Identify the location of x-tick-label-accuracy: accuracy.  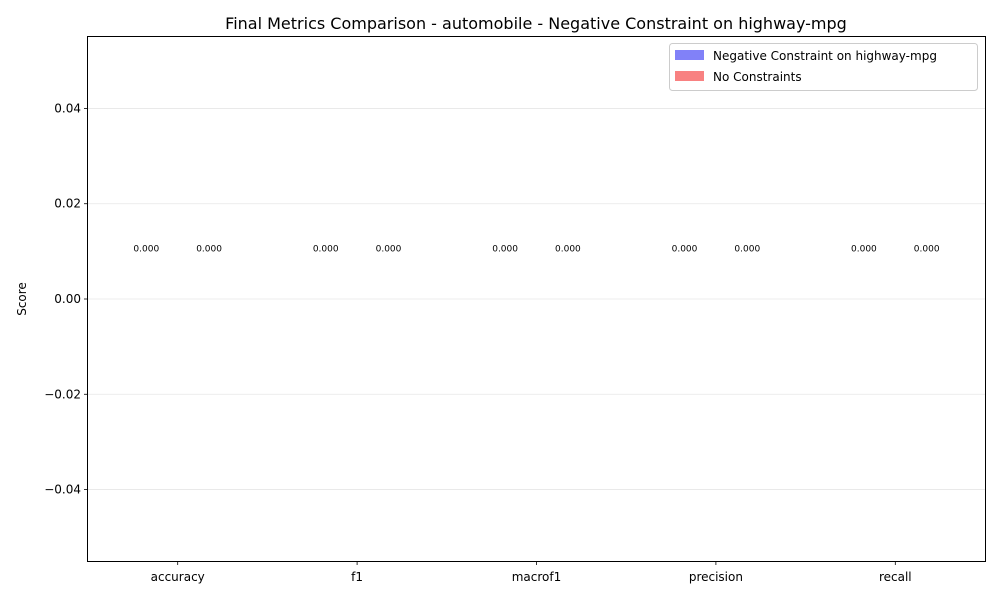
(178, 577).